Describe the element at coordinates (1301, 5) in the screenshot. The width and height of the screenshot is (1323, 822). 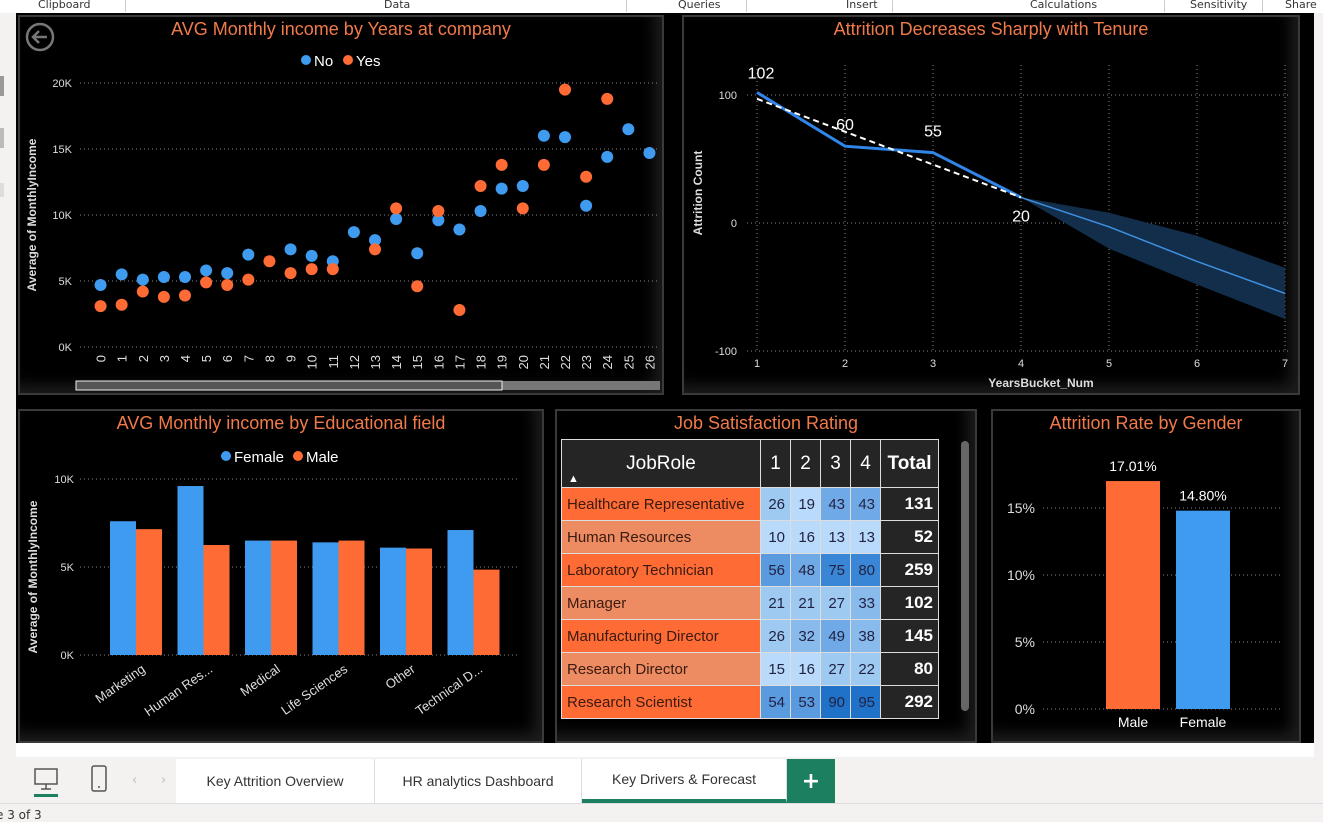
I see `ribbon-share: Share` at that location.